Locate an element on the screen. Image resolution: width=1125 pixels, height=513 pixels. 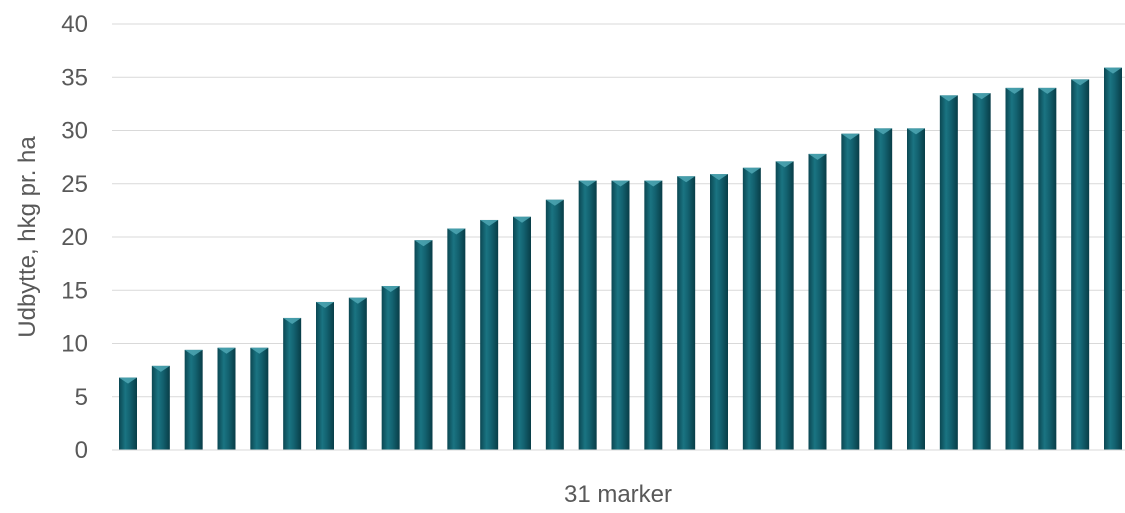
y-axis-title: Udbytte, hkg pr. ha is located at coordinates (27, 237).